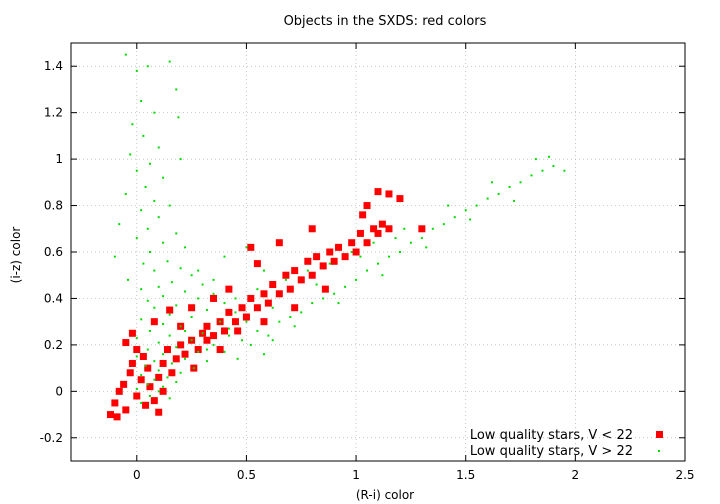 The image size is (720, 504). What do you see at coordinates (137, 475) in the screenshot?
I see `x-tick-label: 0` at bounding box center [137, 475].